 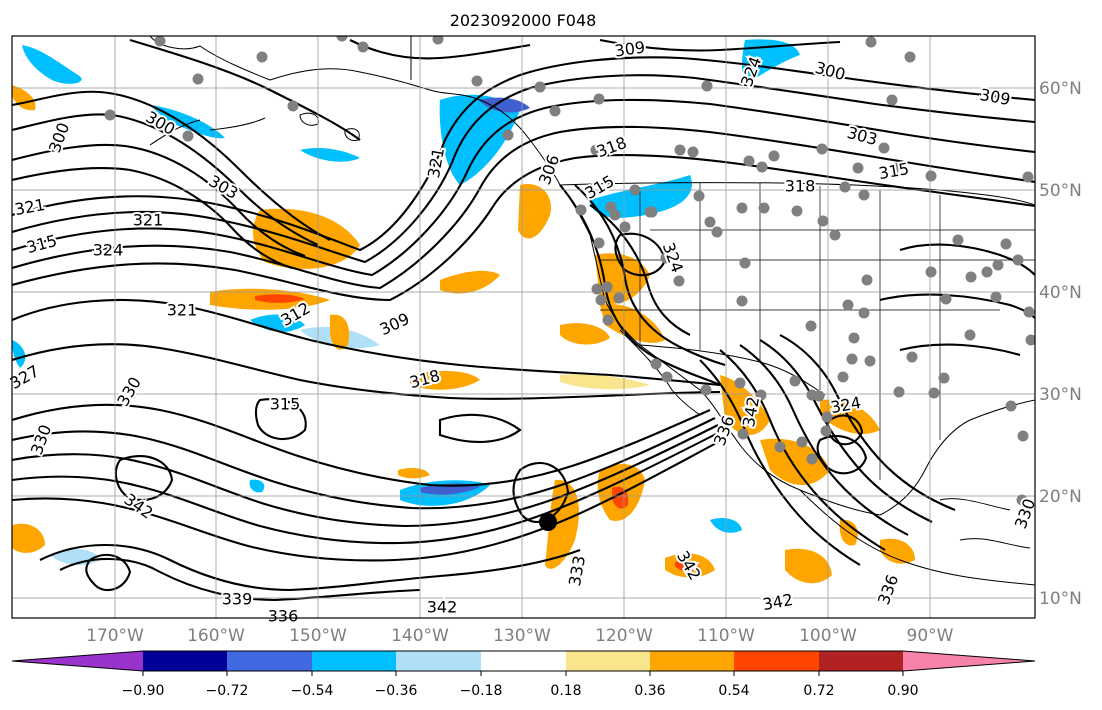 What do you see at coordinates (1060, 599) in the screenshot?
I see `latitude-label: 10°N` at bounding box center [1060, 599].